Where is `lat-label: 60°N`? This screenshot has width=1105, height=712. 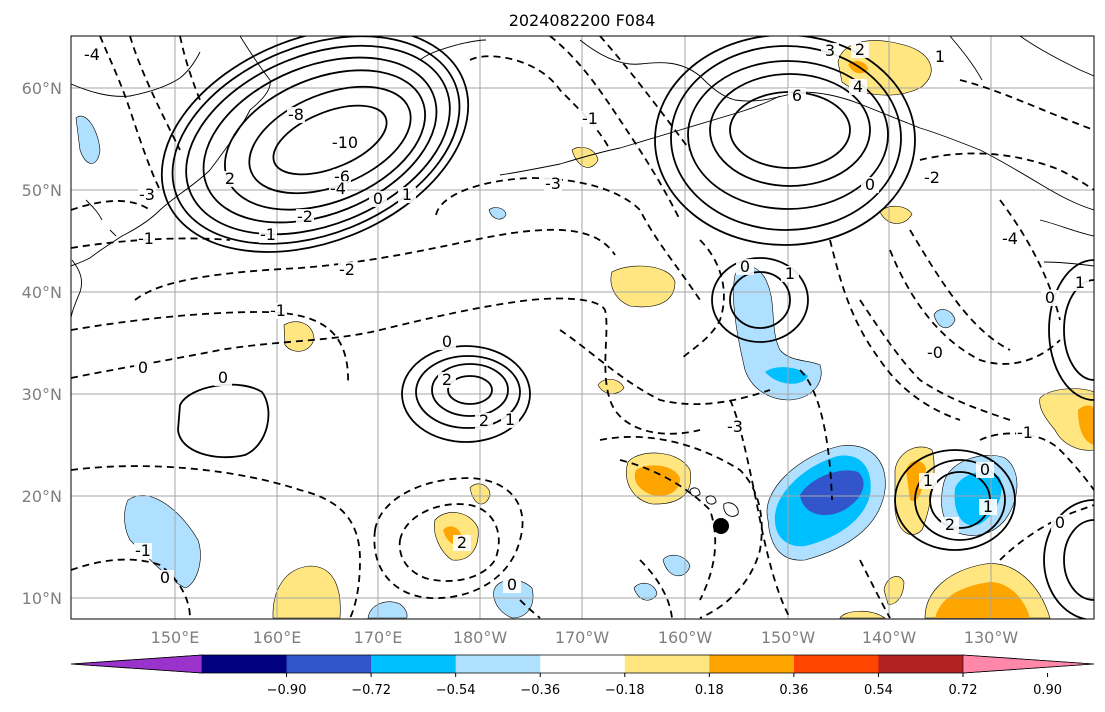 lat-label: 60°N is located at coordinates (42, 88).